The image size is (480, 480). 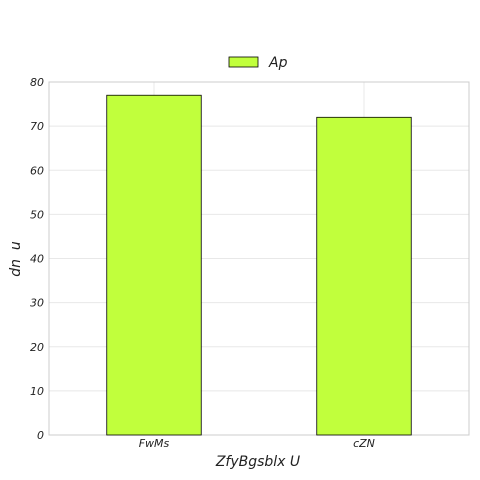 What do you see at coordinates (16, 259) in the screenshot?
I see `y-axis-title: dn u` at bounding box center [16, 259].